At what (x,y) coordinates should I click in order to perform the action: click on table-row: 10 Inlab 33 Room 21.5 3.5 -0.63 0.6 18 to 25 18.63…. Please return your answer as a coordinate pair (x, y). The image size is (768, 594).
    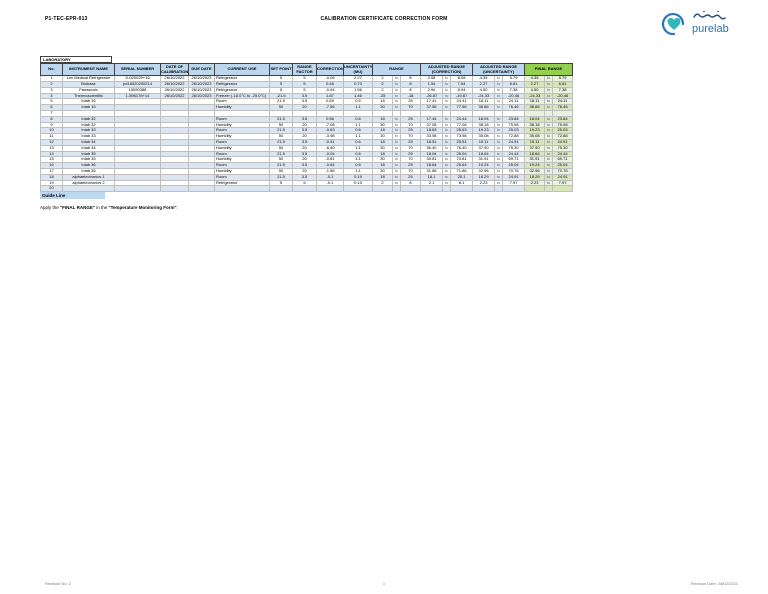
    Looking at the image, I should click on (307, 131).